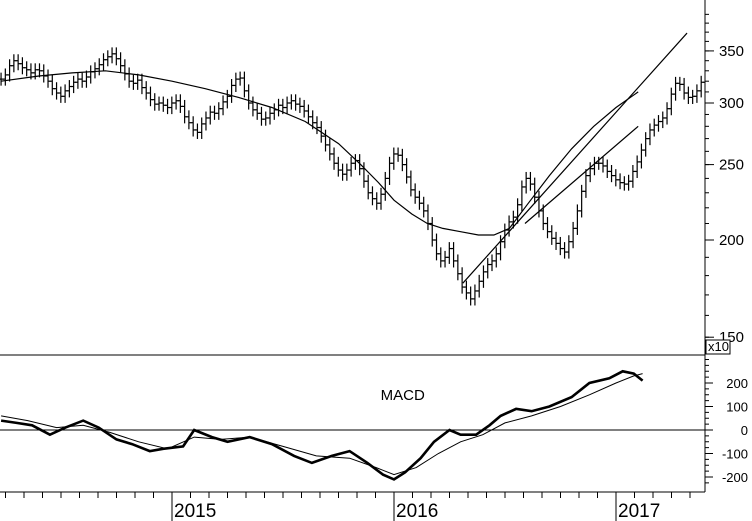  What do you see at coordinates (417, 511) in the screenshot?
I see `x-year-label: 2016` at bounding box center [417, 511].